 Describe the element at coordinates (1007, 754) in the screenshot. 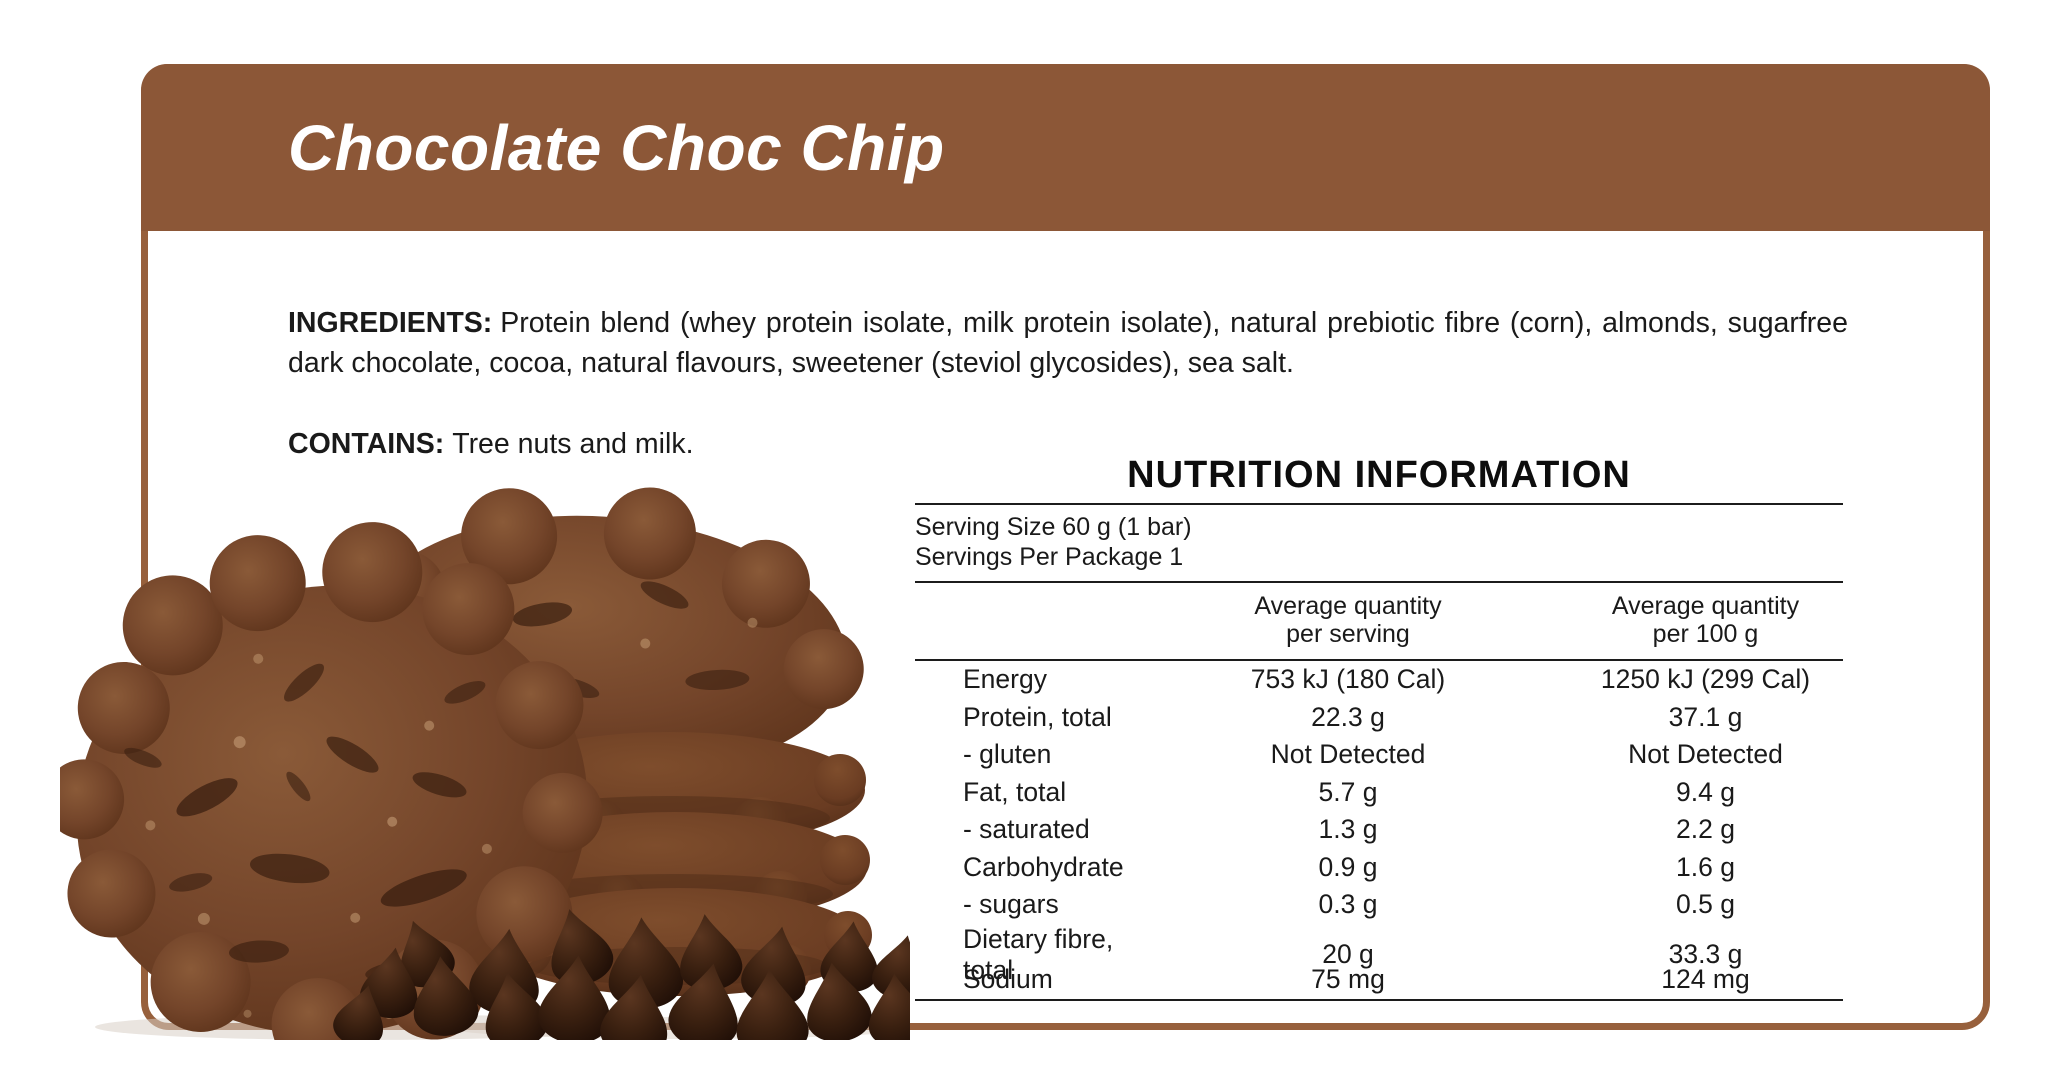

I see `row-label: - gluten` at that location.